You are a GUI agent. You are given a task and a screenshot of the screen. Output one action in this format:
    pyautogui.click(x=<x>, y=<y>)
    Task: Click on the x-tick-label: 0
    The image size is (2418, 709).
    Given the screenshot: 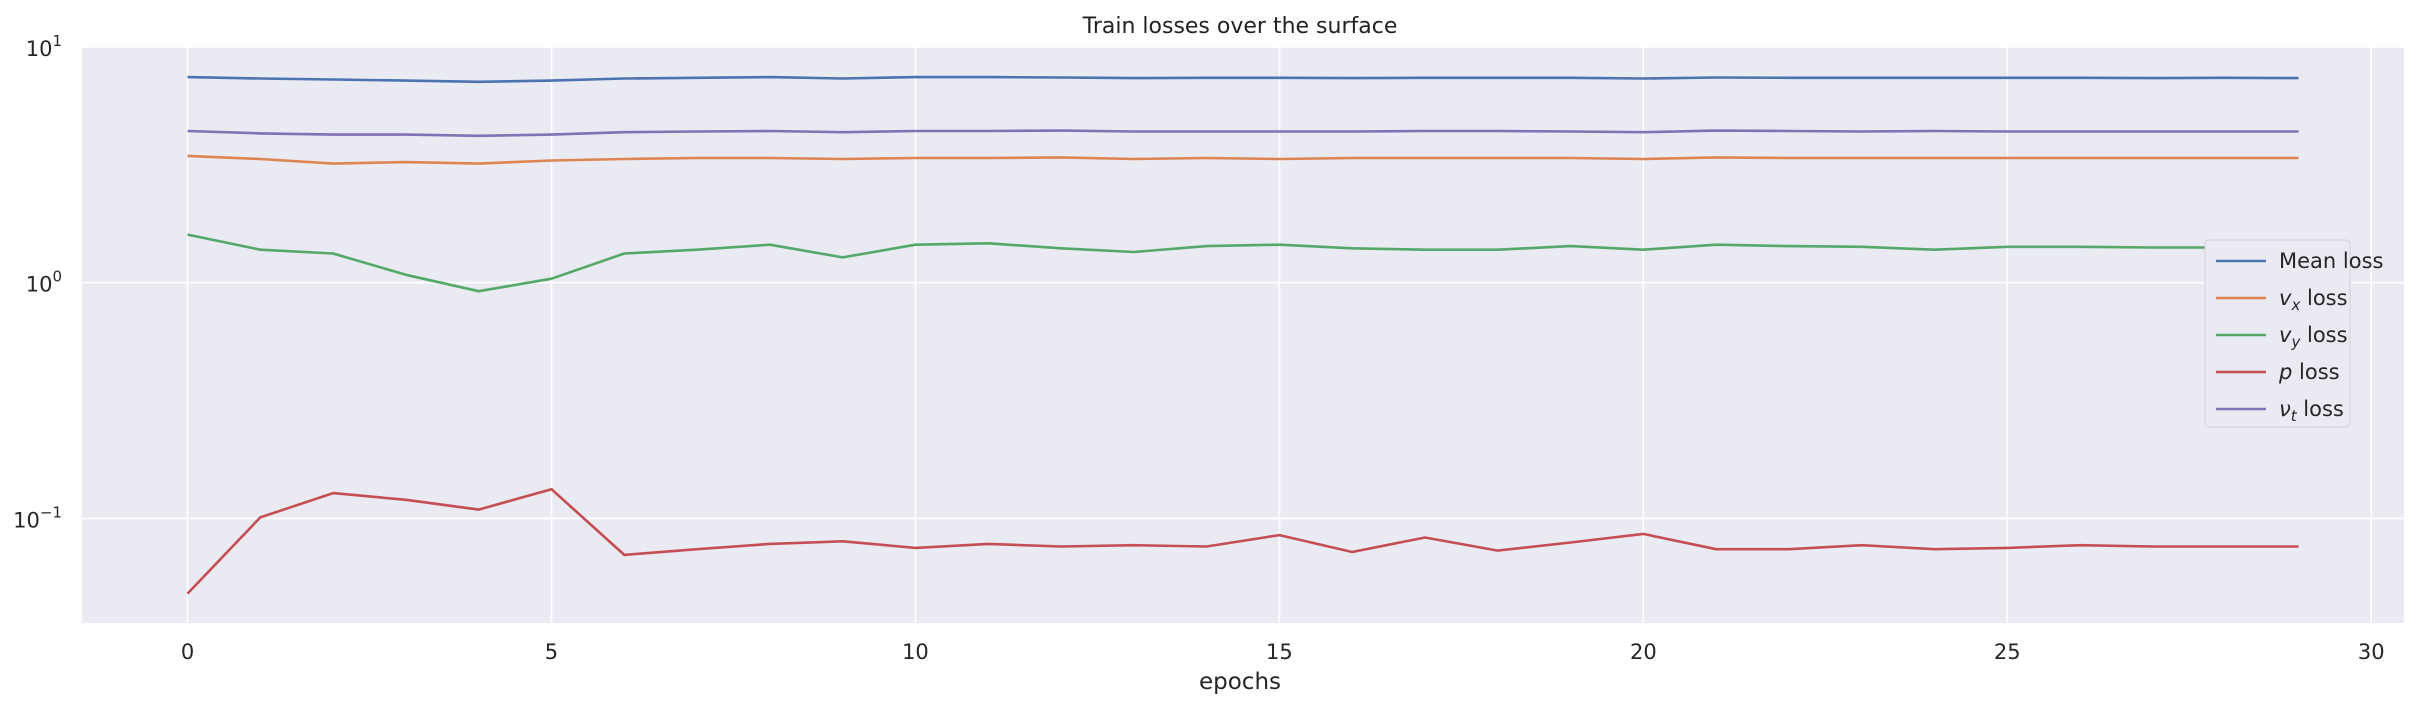 What is the action you would take?
    pyautogui.click(x=187, y=652)
    